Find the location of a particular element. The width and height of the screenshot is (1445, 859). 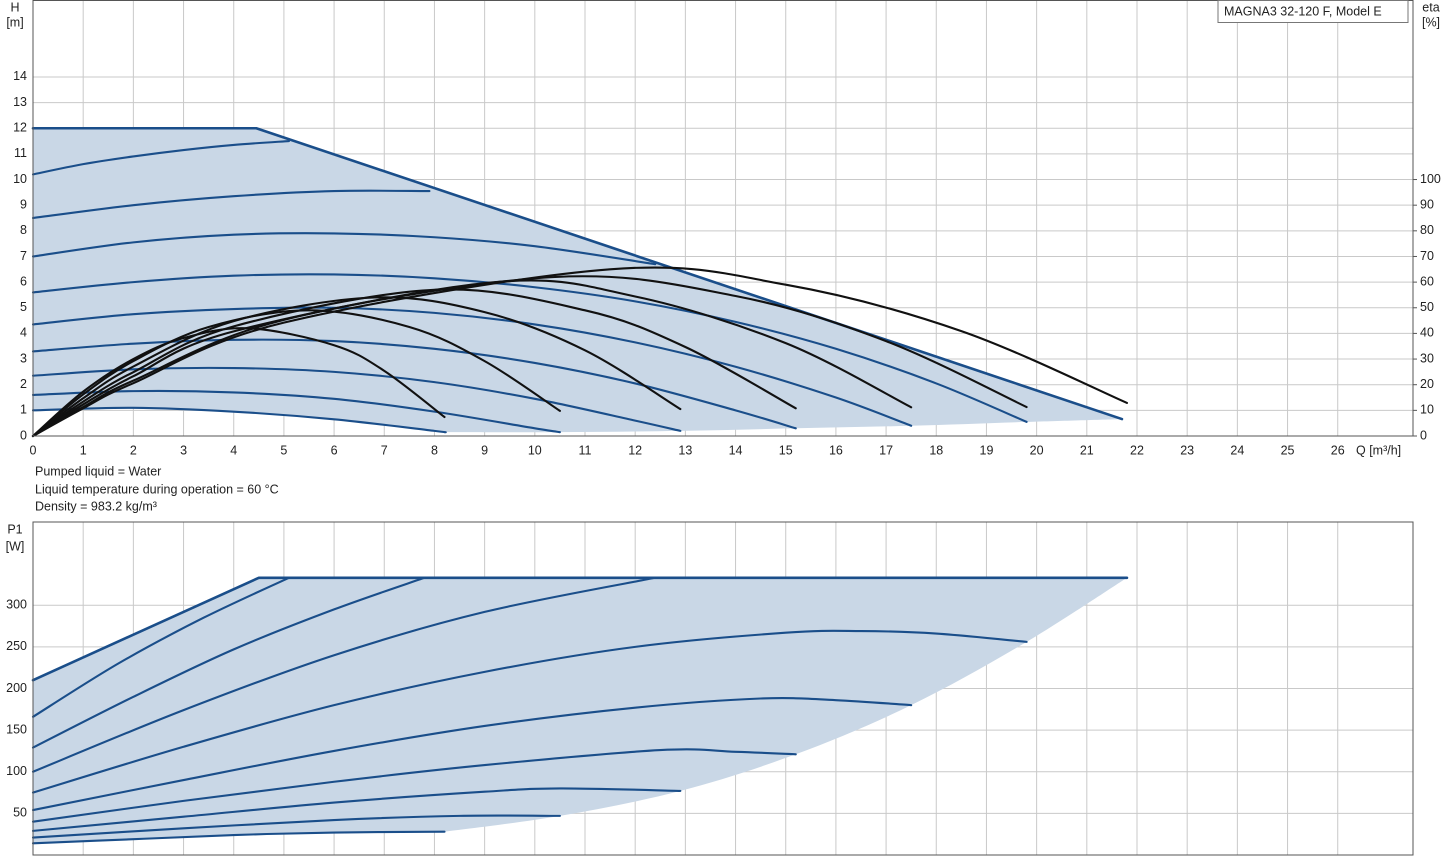

x-tick-label: 17 is located at coordinates (886, 450).